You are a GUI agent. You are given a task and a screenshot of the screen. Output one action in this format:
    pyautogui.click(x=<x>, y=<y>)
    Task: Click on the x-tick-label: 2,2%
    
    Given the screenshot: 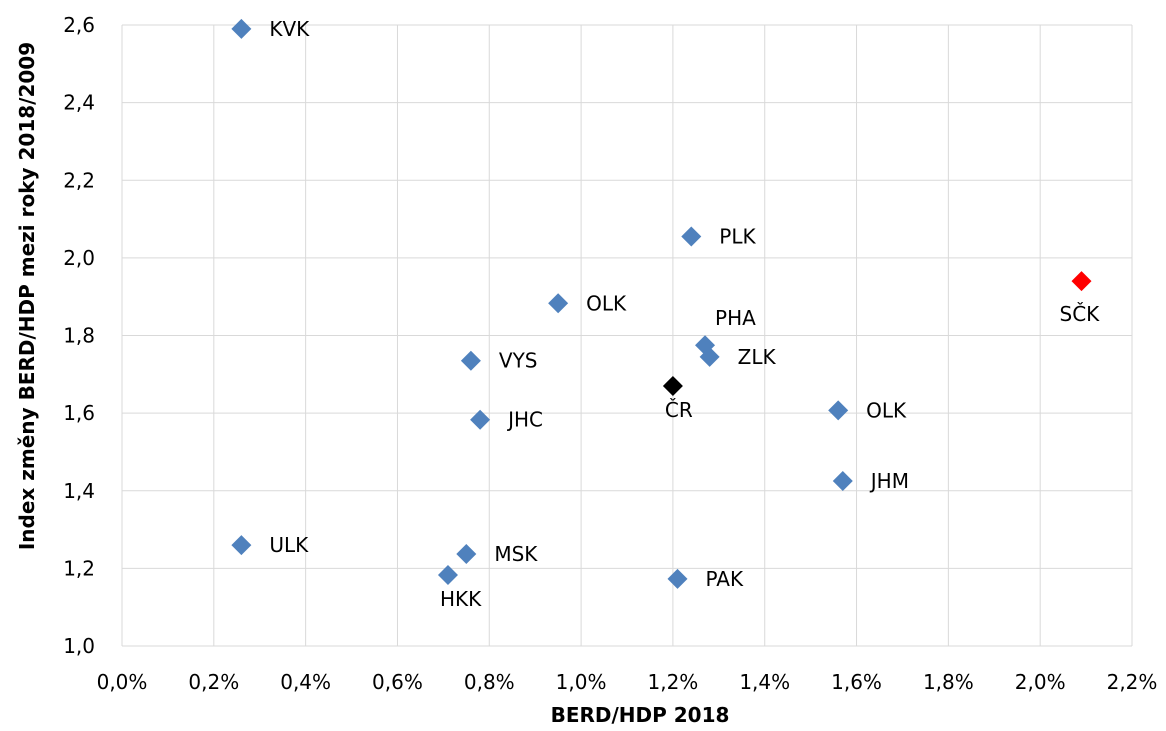 What is the action you would take?
    pyautogui.click(x=1132, y=682)
    